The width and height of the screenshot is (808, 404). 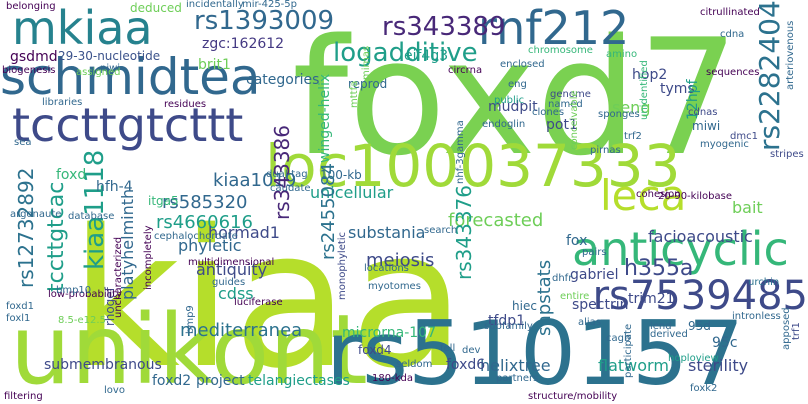 I want to click on word-70: bait, so click(x=747, y=207).